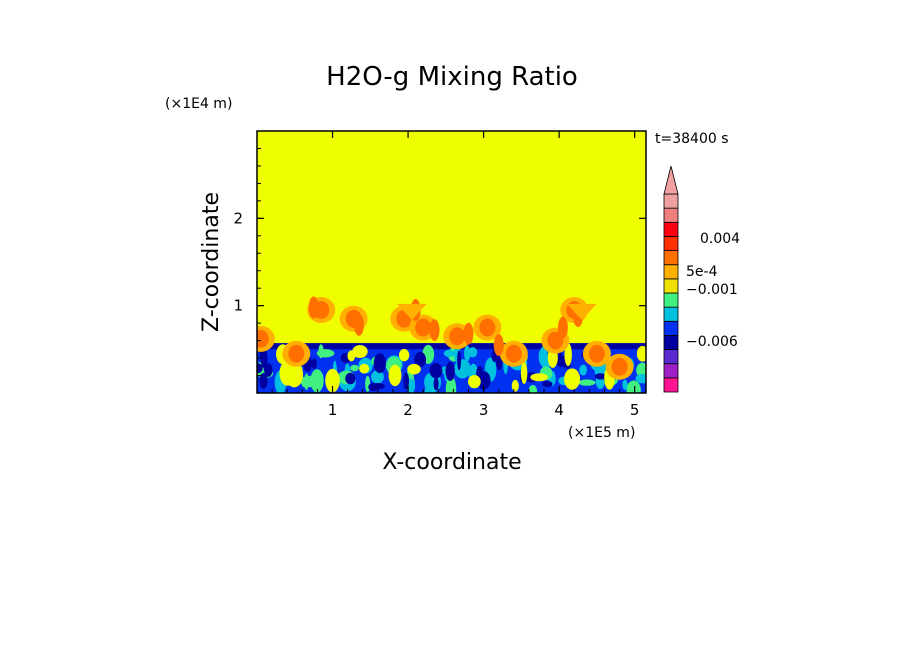 The image size is (904, 654). Describe the element at coordinates (712, 342) in the screenshot. I see `colorbar-label-4: −0.006` at that location.